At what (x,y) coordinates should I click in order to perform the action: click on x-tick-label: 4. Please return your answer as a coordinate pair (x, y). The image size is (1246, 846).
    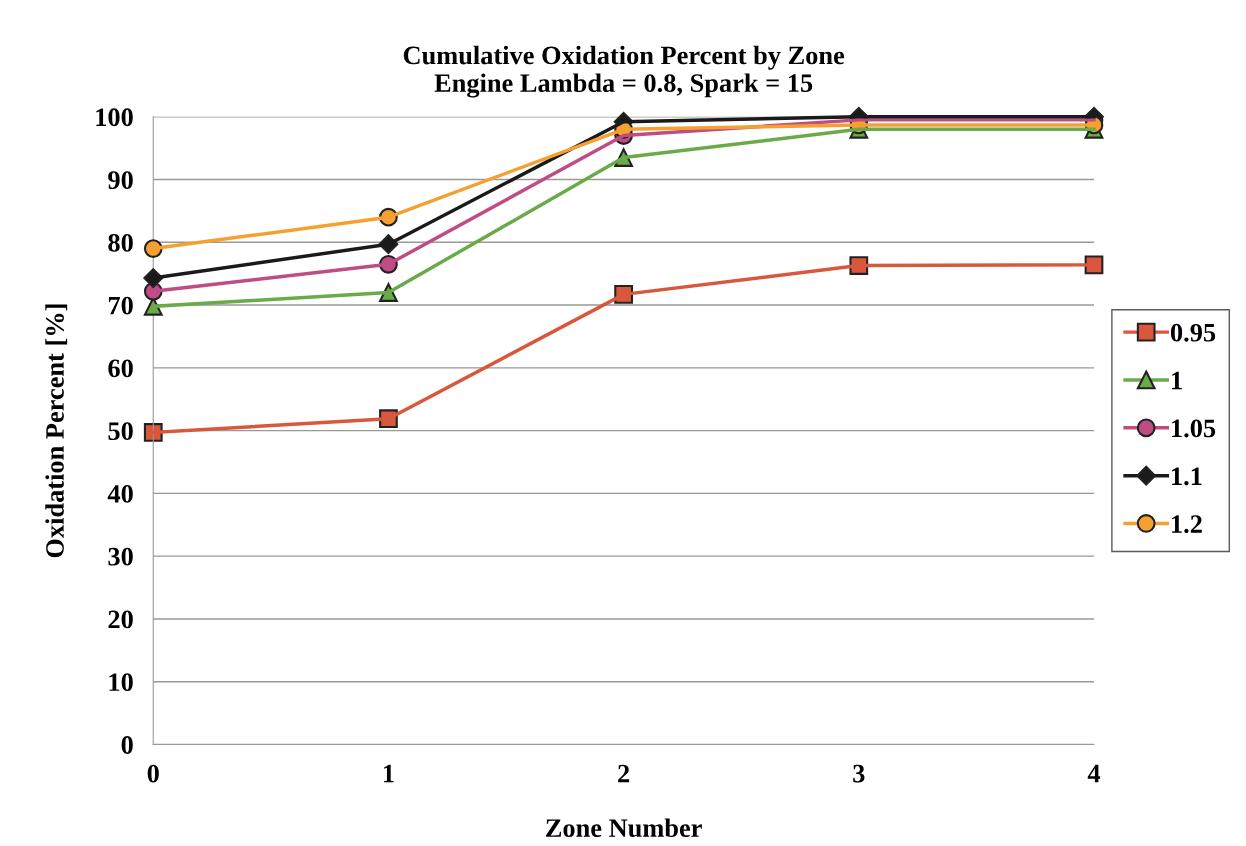
    Looking at the image, I should click on (1094, 773).